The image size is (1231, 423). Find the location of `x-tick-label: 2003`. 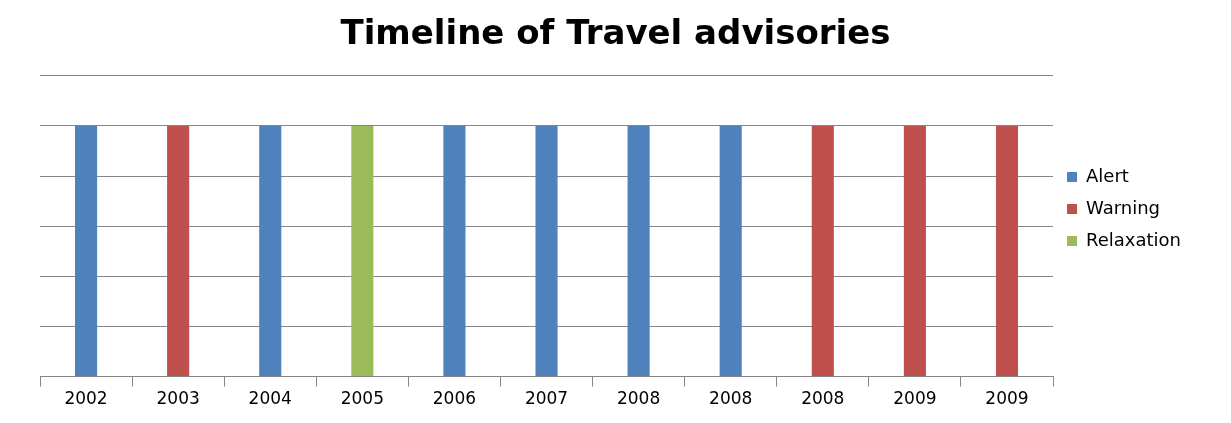

x-tick-label: 2003 is located at coordinates (178, 398).